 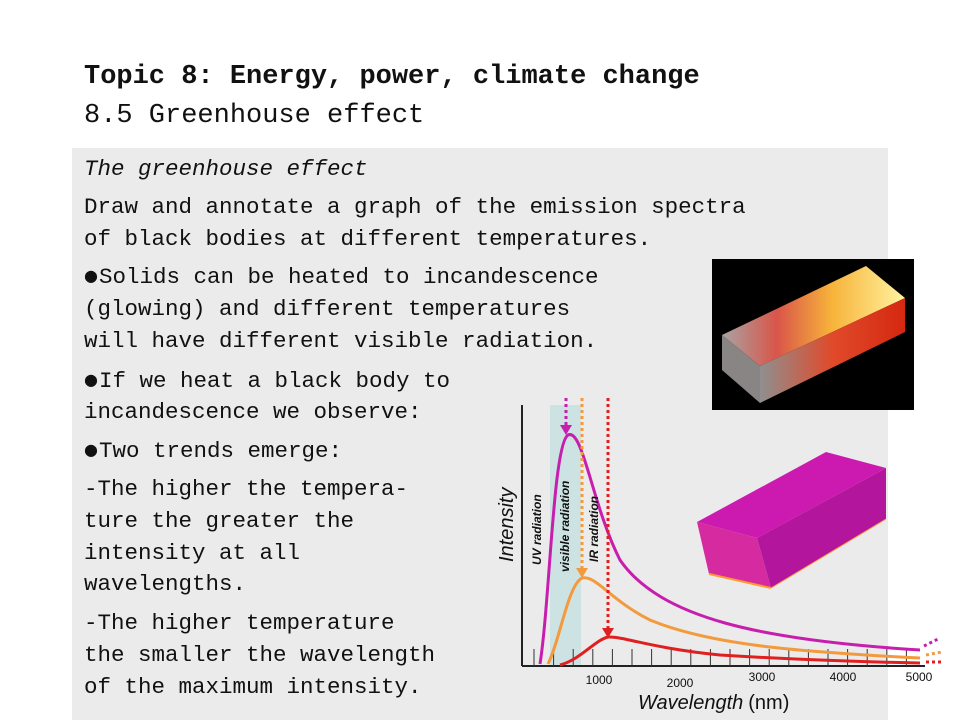 I want to click on visible-band, so click(x=565, y=536).